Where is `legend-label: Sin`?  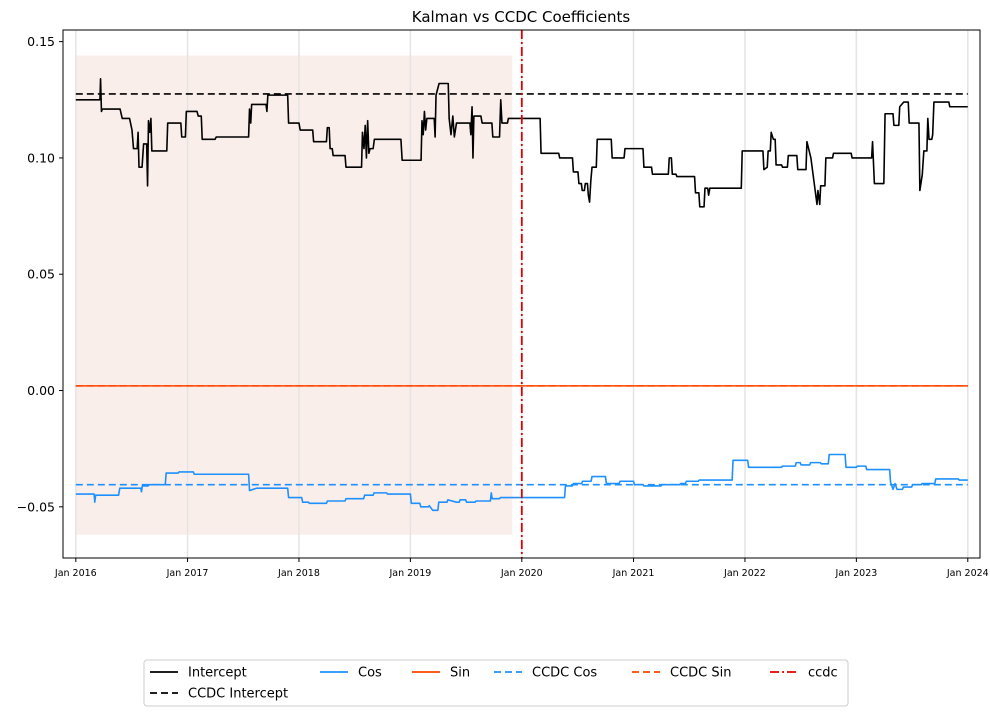
legend-label: Sin is located at coordinates (460, 673).